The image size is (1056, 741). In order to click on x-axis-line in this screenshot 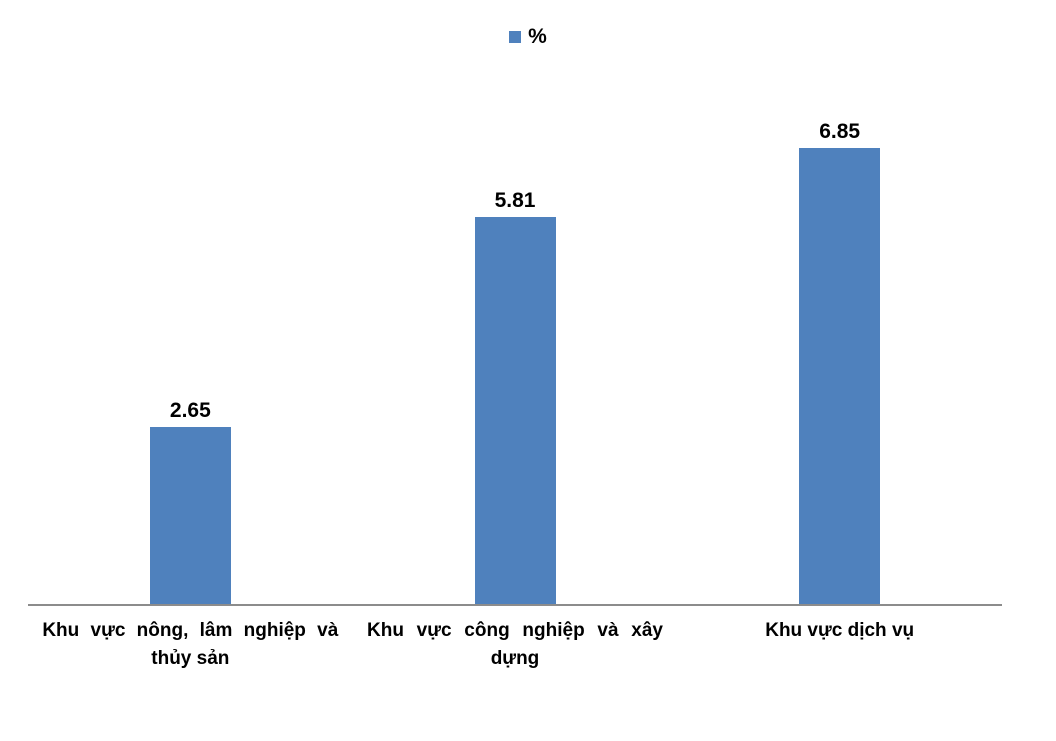, I will do `click(515, 605)`.